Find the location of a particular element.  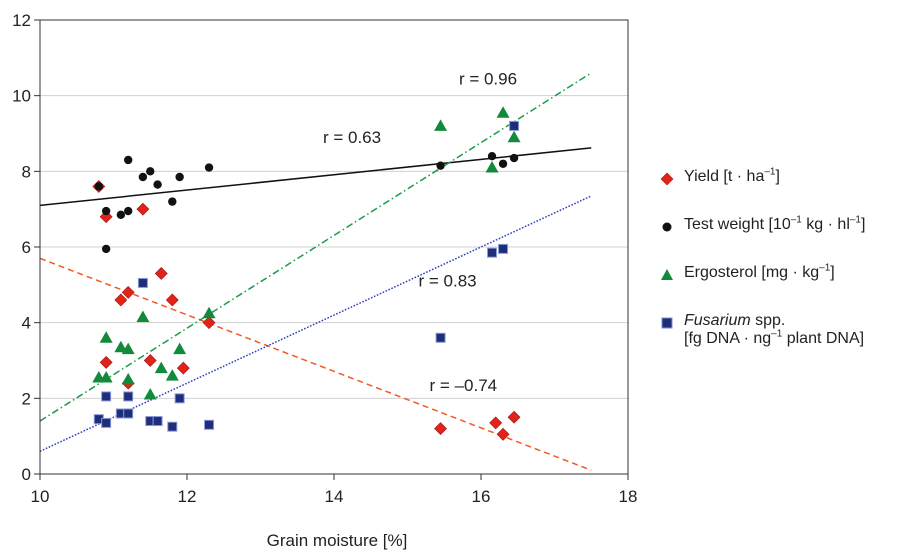

black-circle-icon is located at coordinates (667, 227).